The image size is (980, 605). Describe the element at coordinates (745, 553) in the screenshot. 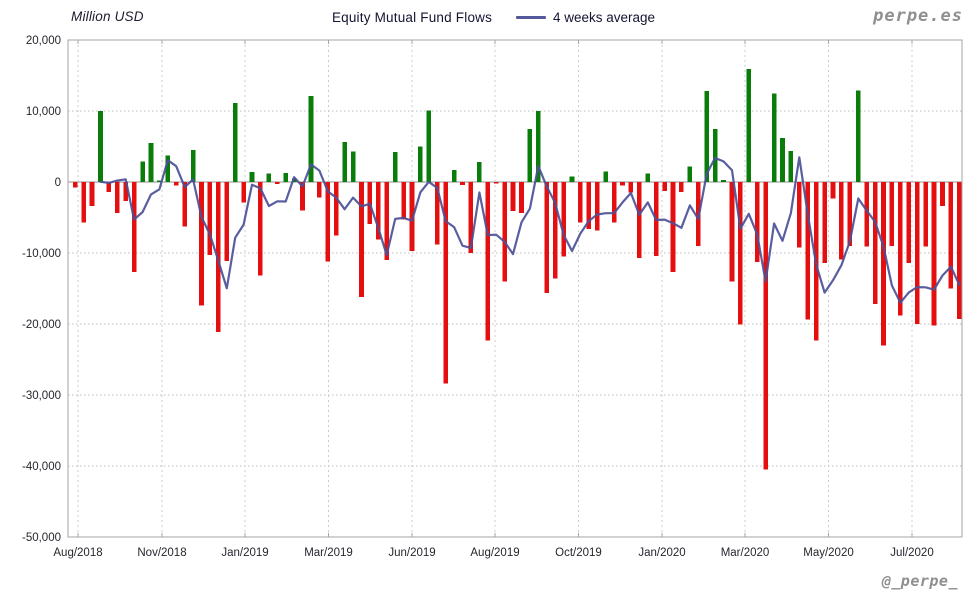

I see `x-tick-label: Mar/2020` at that location.